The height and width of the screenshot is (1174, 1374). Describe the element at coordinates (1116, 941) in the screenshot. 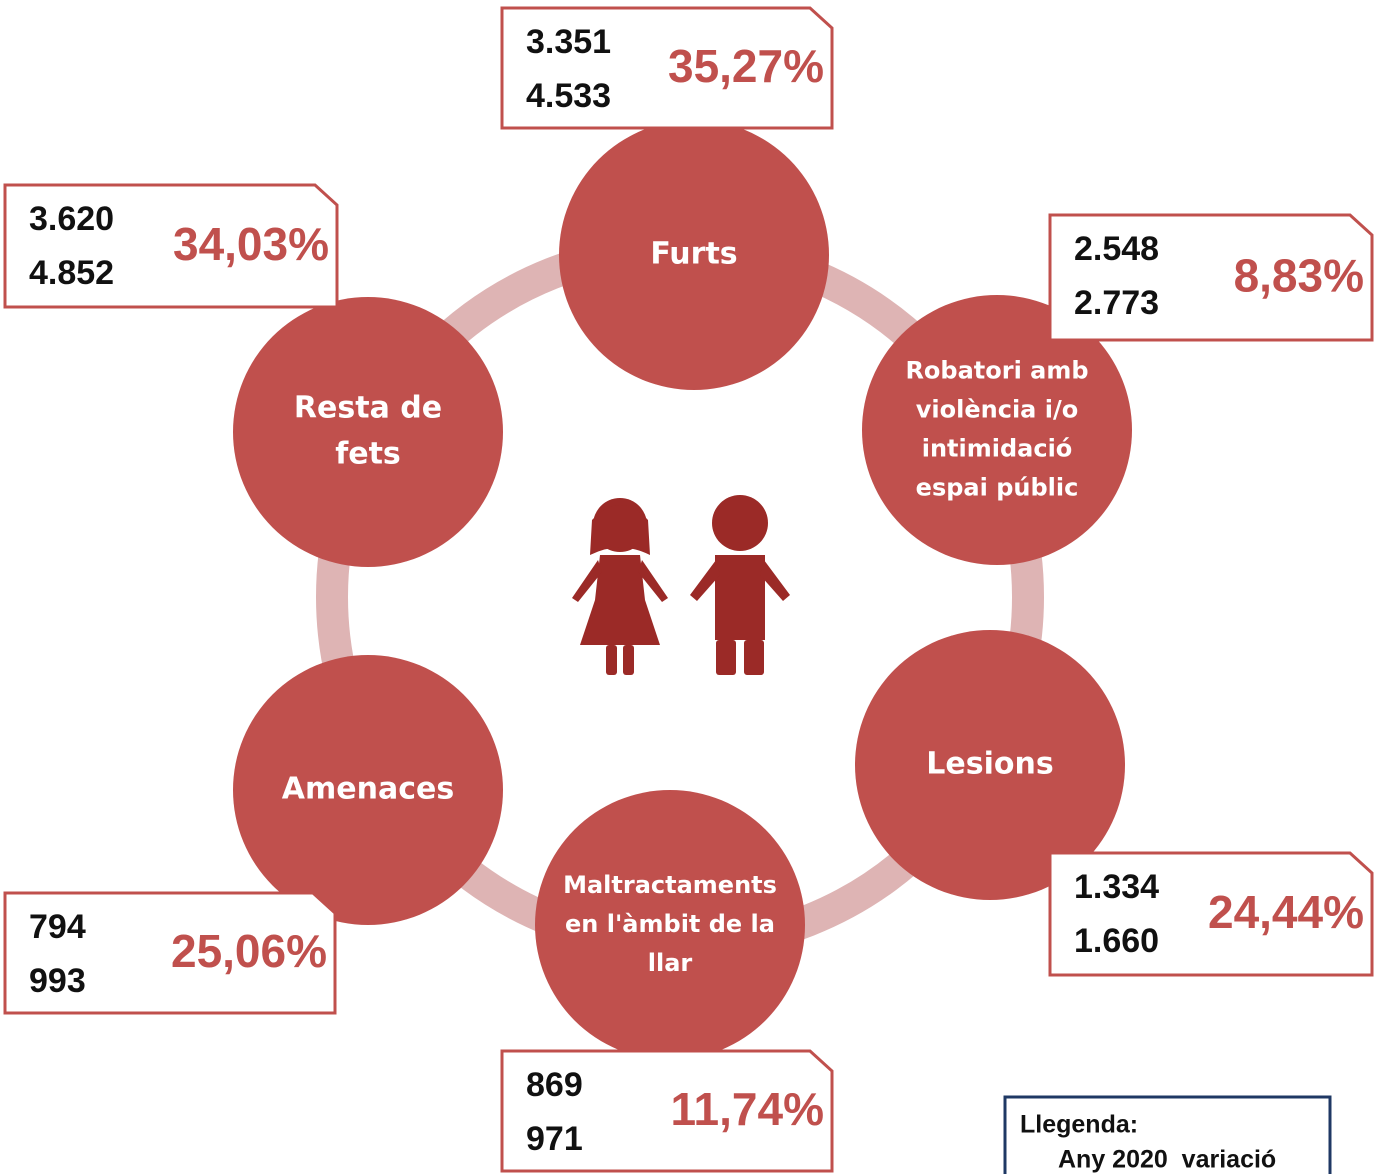

I see `count: 1.660` at that location.